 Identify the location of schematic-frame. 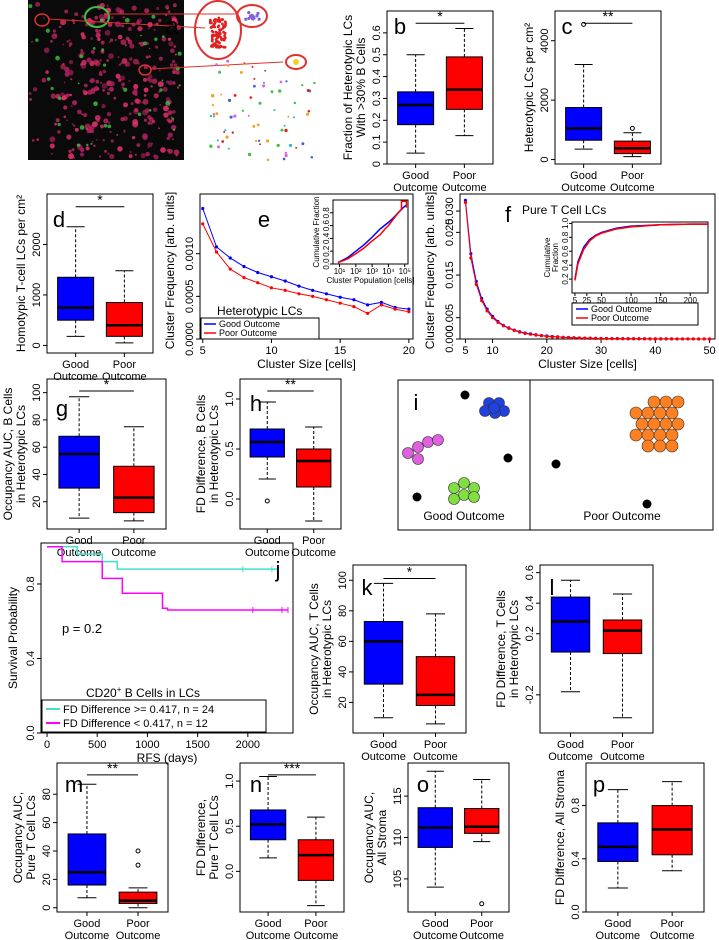
(555, 455).